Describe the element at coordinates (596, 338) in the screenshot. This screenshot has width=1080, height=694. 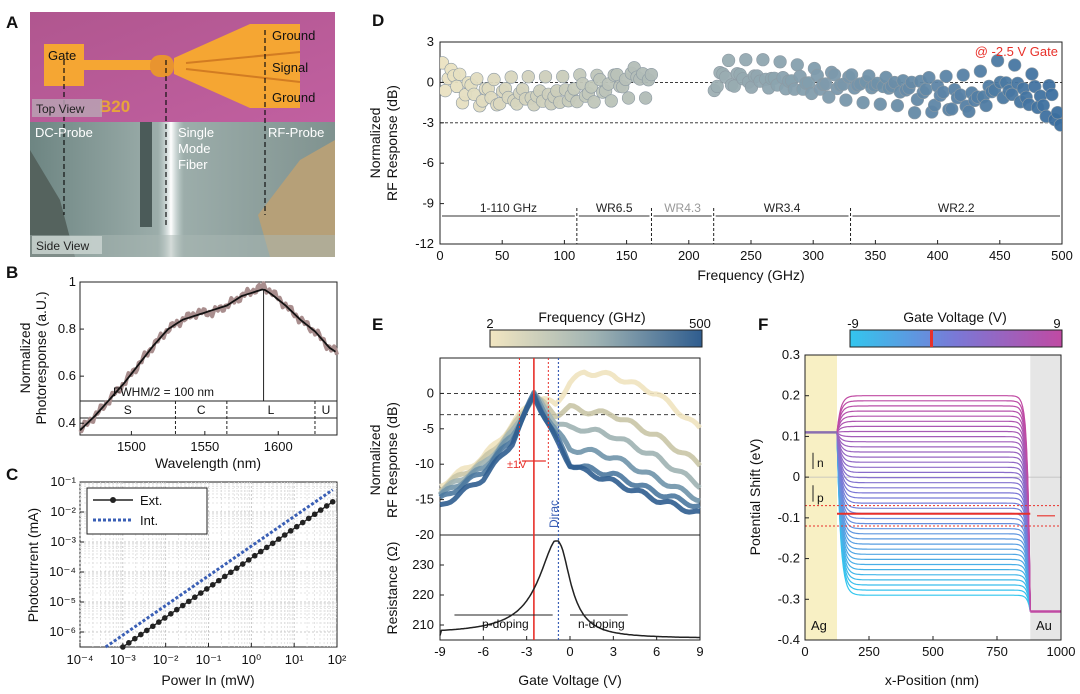
I see `panel-e-colorbar` at that location.